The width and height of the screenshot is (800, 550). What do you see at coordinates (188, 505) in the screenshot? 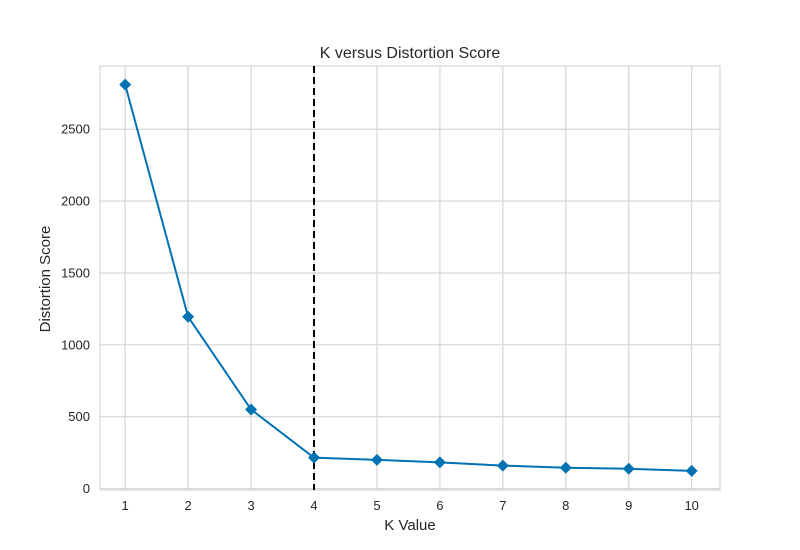
I see `x-tick-label: 2` at bounding box center [188, 505].